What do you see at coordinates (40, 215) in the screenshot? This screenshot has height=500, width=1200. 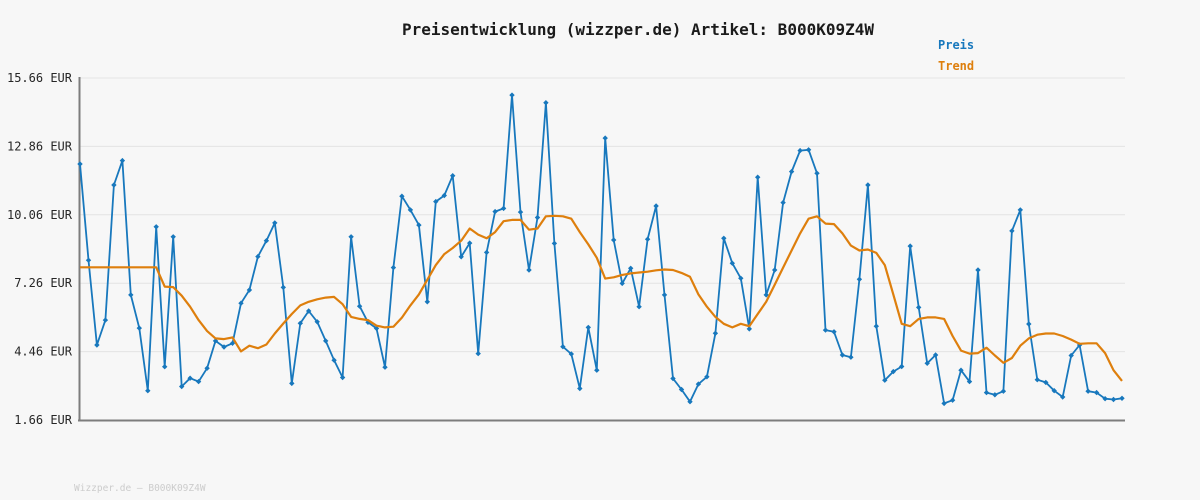 I see `y-axis-label: 10.06 EUR` at bounding box center [40, 215].